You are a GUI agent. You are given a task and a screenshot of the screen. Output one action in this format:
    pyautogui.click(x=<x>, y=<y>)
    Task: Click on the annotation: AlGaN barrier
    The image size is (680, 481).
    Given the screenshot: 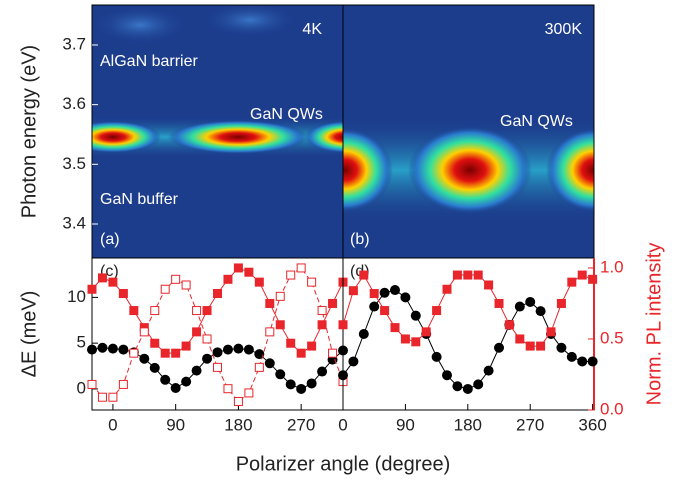 What is the action you would take?
    pyautogui.click(x=149, y=61)
    